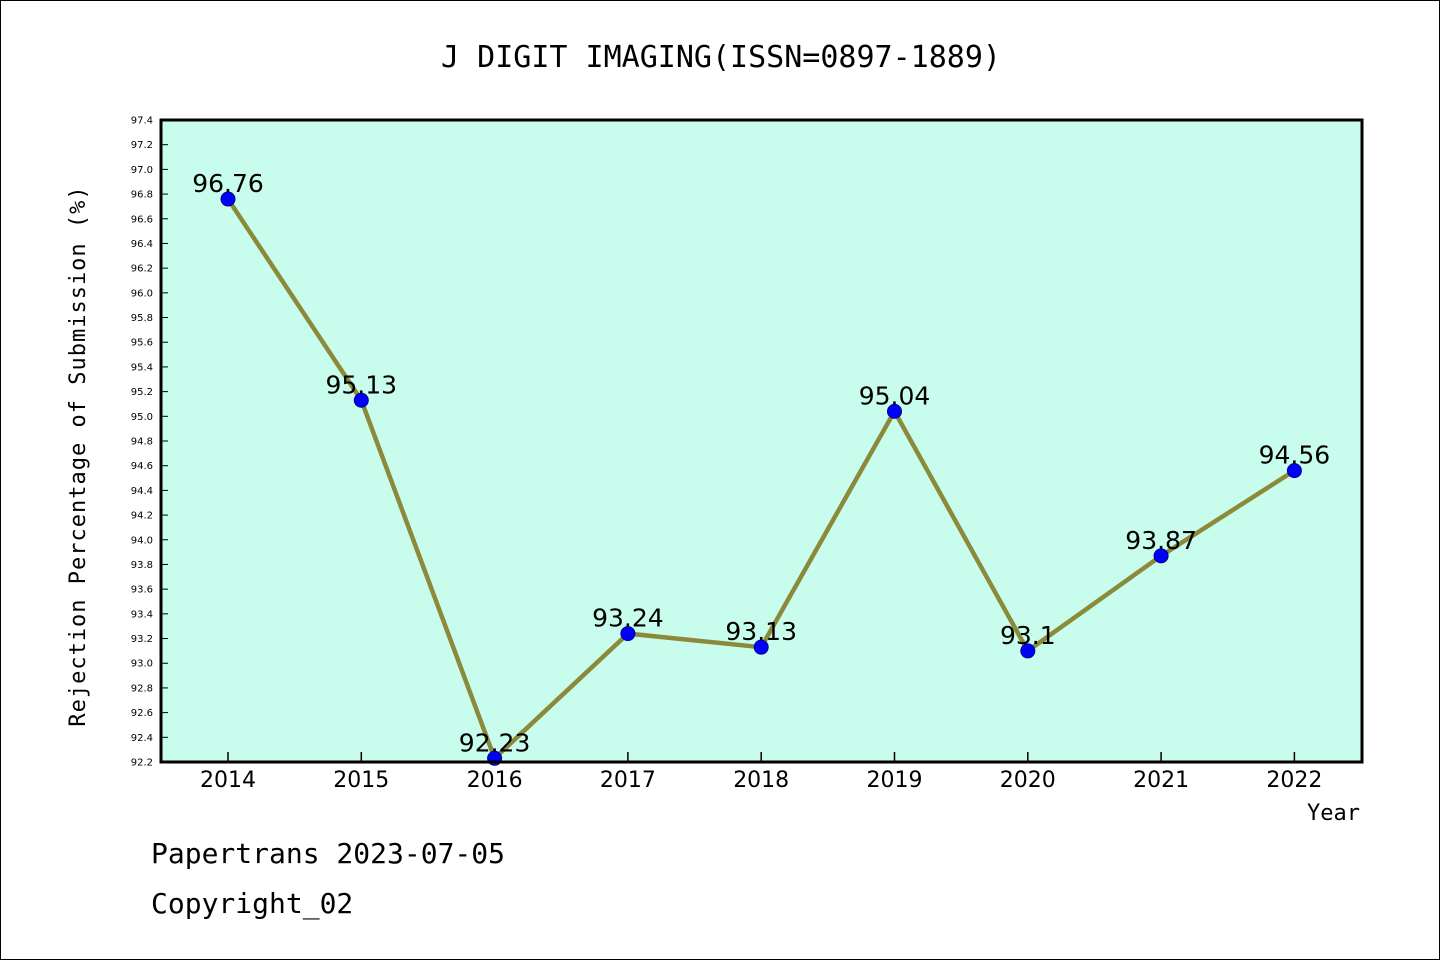 The image size is (1440, 961). What do you see at coordinates (142, 417) in the screenshot?
I see `y-tick-label: 95.0` at bounding box center [142, 417].